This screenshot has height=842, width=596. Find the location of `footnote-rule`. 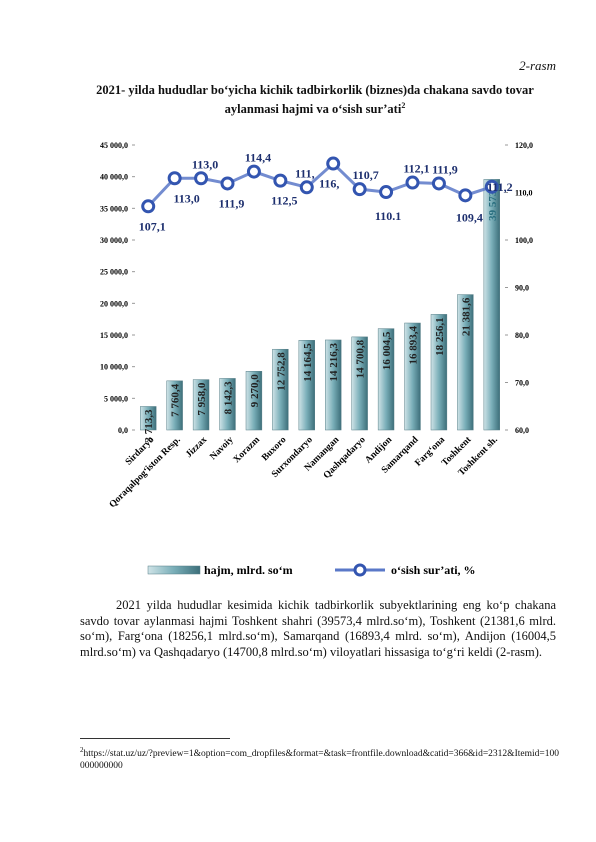

footnote-rule is located at coordinates (155, 738).